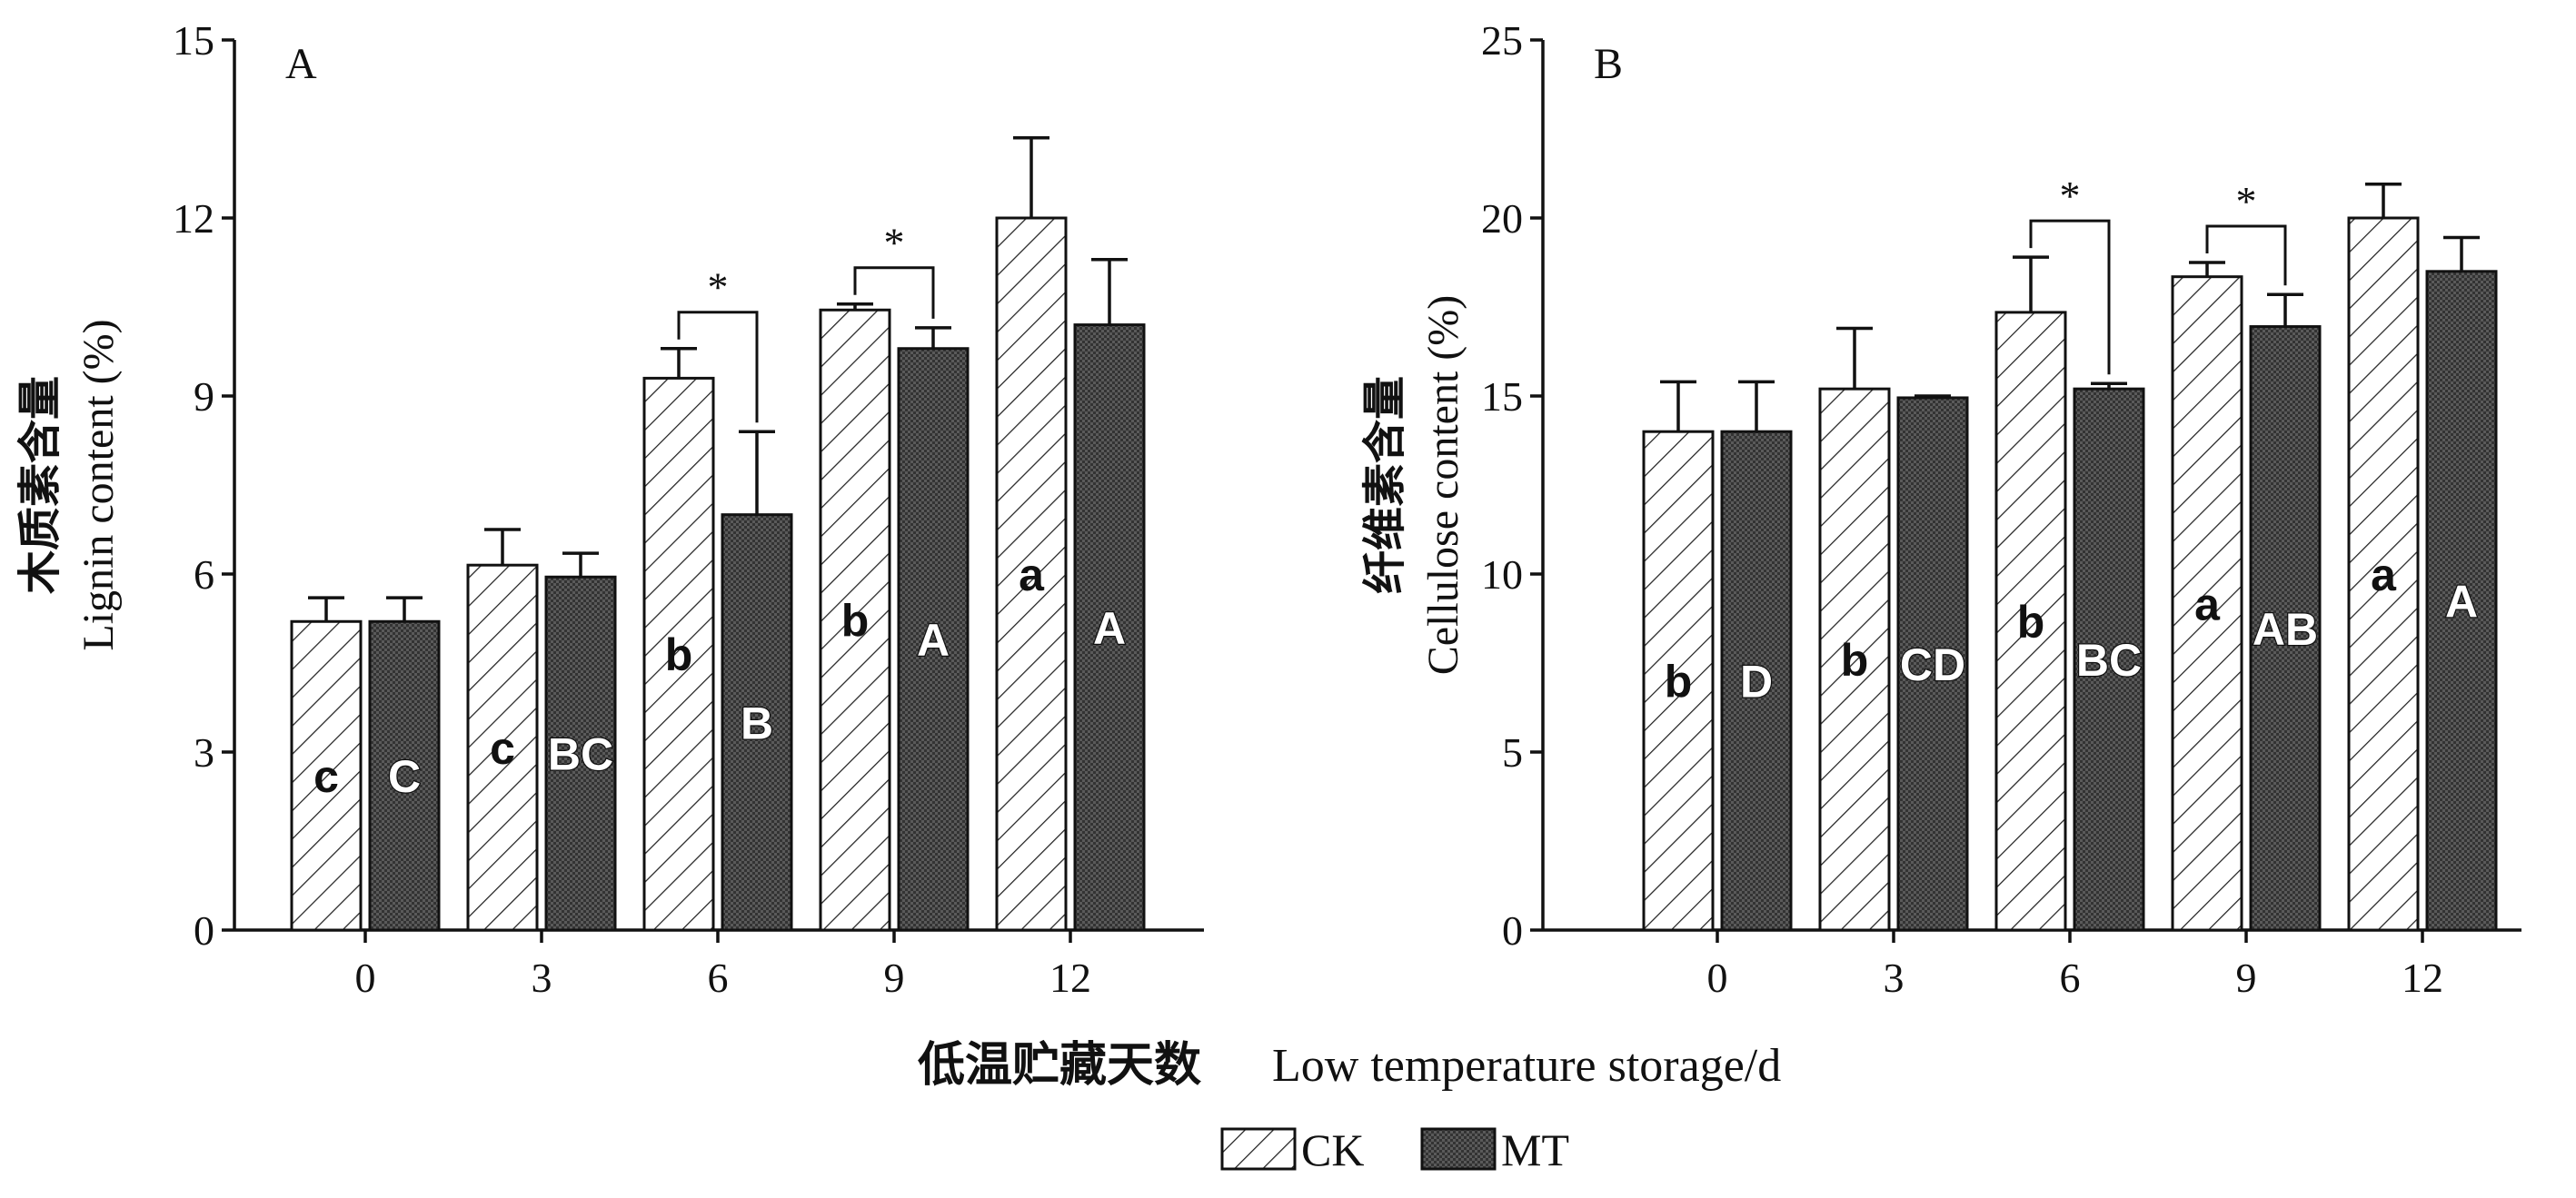 The image size is (2576, 1198). I want to click on y-tick-label: 6, so click(204, 574).